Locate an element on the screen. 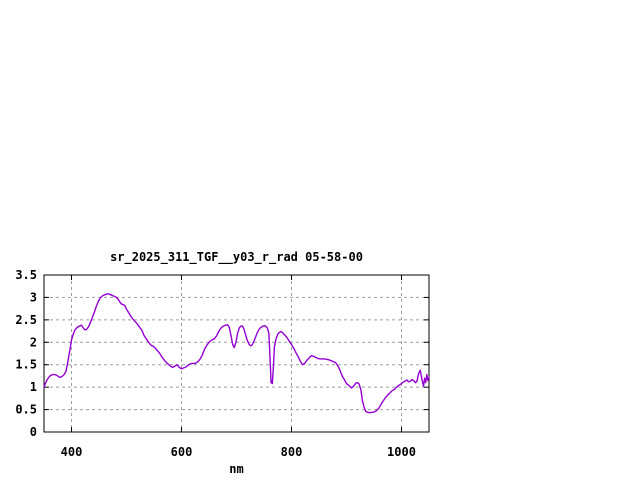 This screenshot has height=480, width=640. x-tick-label: 400 is located at coordinates (72, 452).